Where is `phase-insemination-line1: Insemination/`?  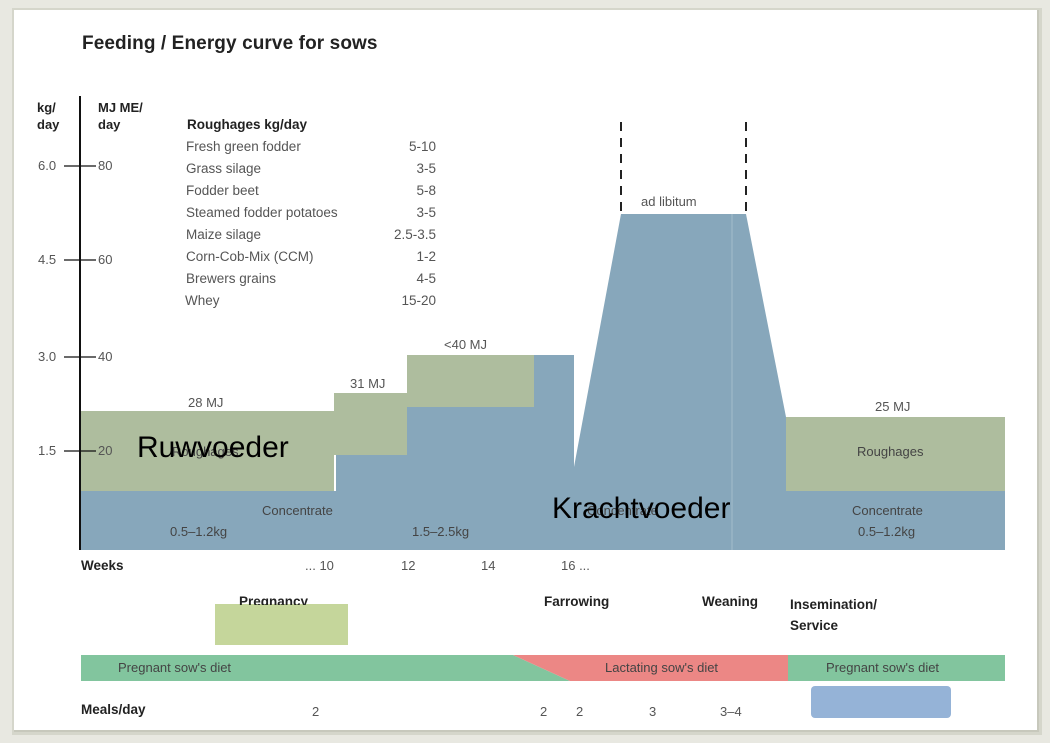
phase-insemination-line1: Insemination/ is located at coordinates (834, 604).